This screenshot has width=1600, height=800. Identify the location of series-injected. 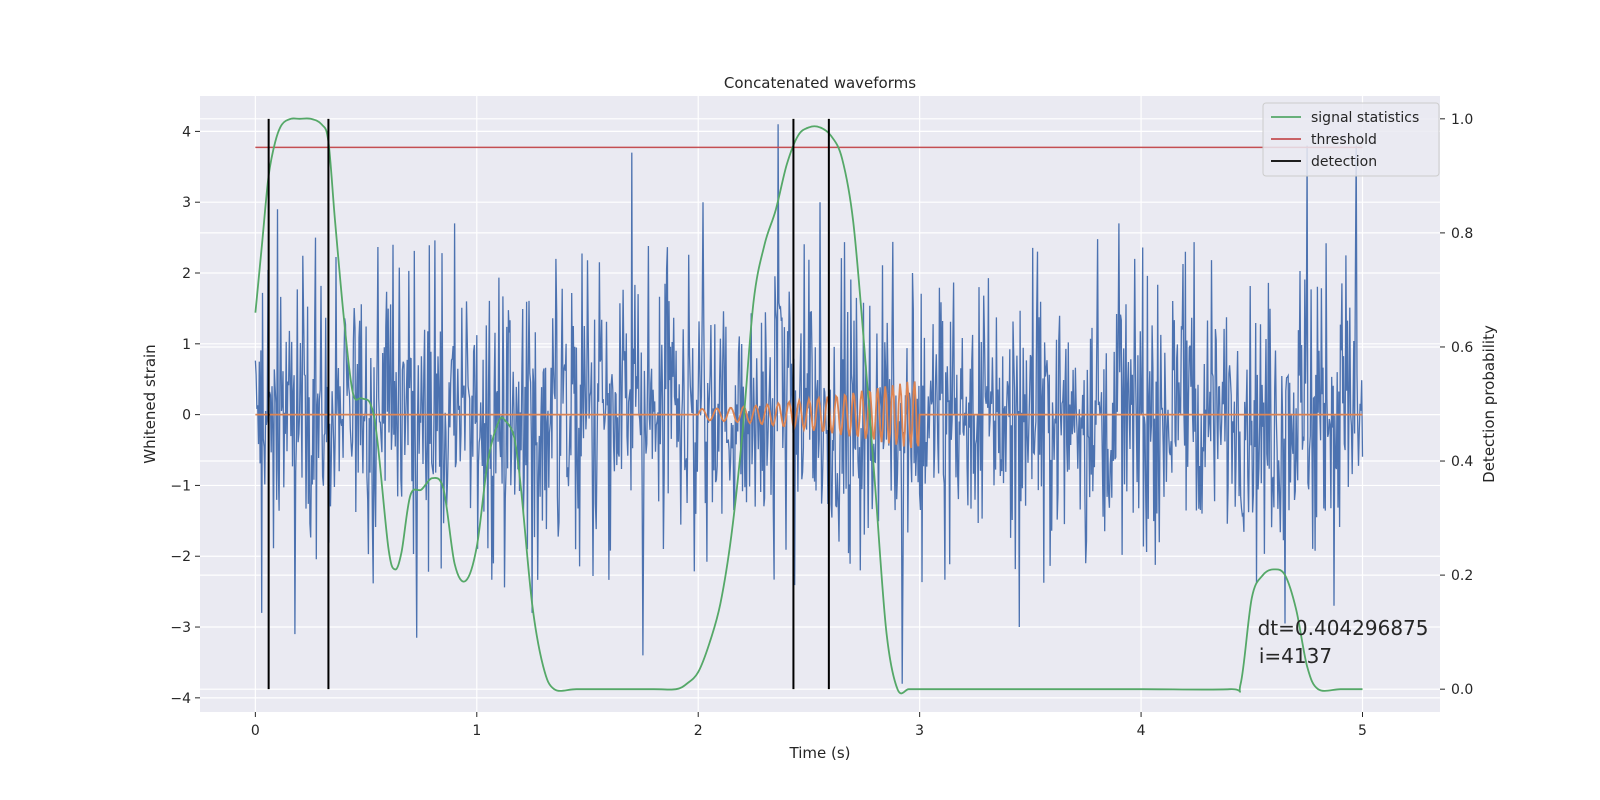
(809, 415).